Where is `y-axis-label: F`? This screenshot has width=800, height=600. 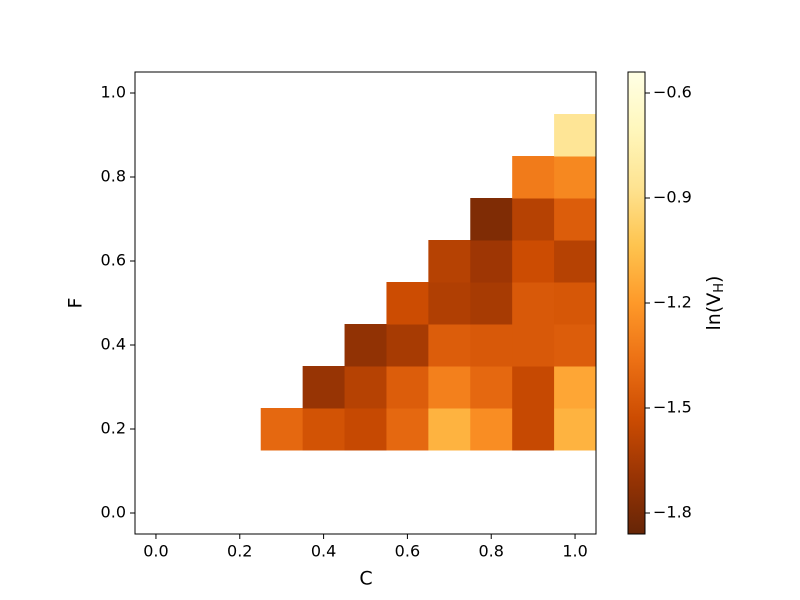
y-axis-label: F is located at coordinates (76, 303).